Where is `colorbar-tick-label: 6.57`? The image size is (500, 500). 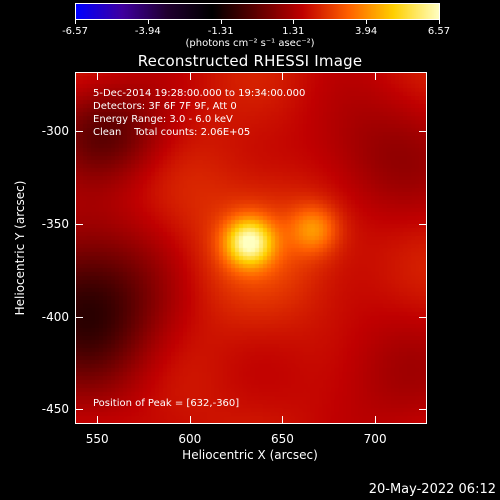 colorbar-tick-label: 6.57 is located at coordinates (439, 31).